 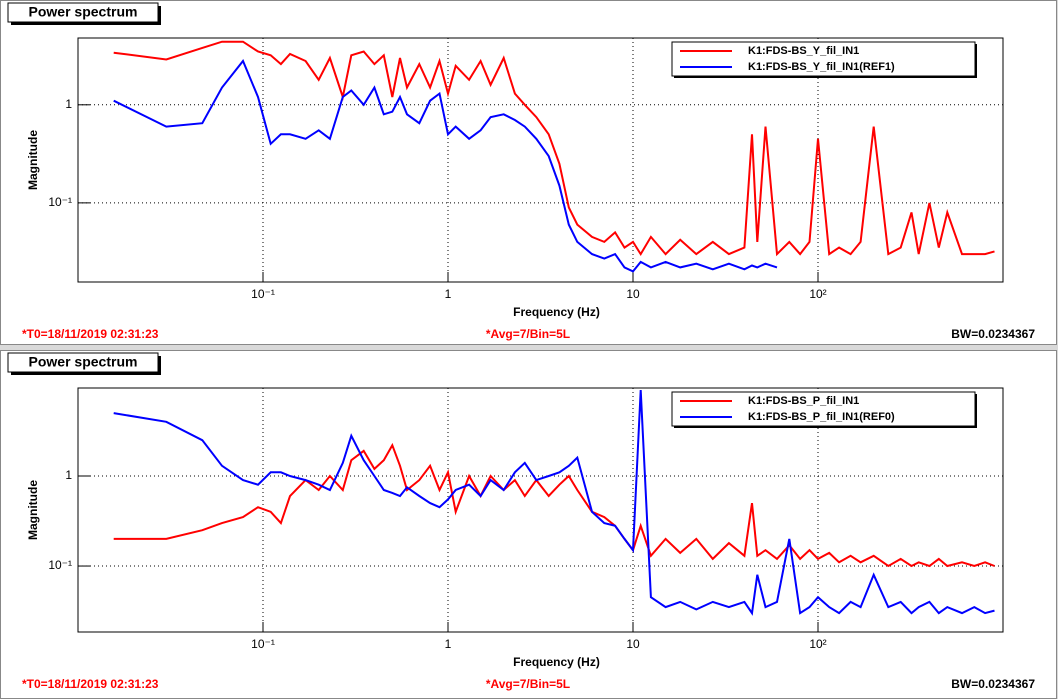 I want to click on legend-label: K1:FDS-BS_Y_fil_IN1(REF1), so click(x=821, y=67).